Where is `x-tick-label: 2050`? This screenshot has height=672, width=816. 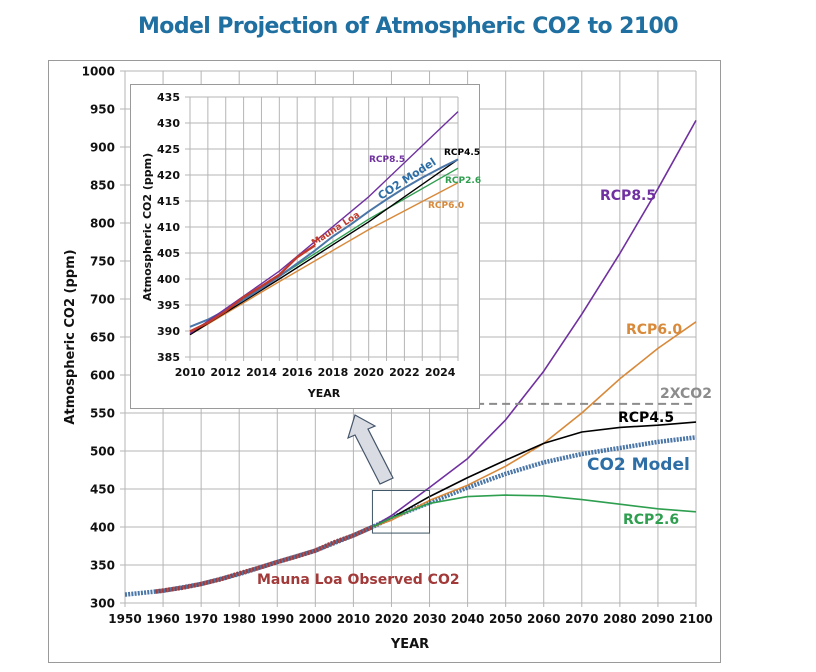 x-tick-label: 2050 is located at coordinates (505, 619).